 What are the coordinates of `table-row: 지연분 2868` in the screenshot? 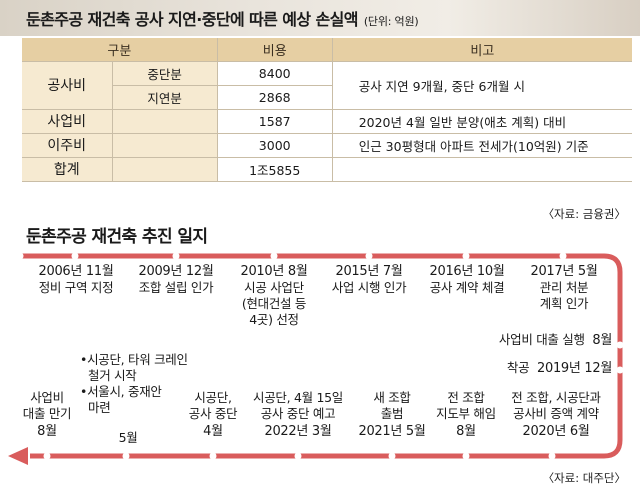 It's located at (327, 97).